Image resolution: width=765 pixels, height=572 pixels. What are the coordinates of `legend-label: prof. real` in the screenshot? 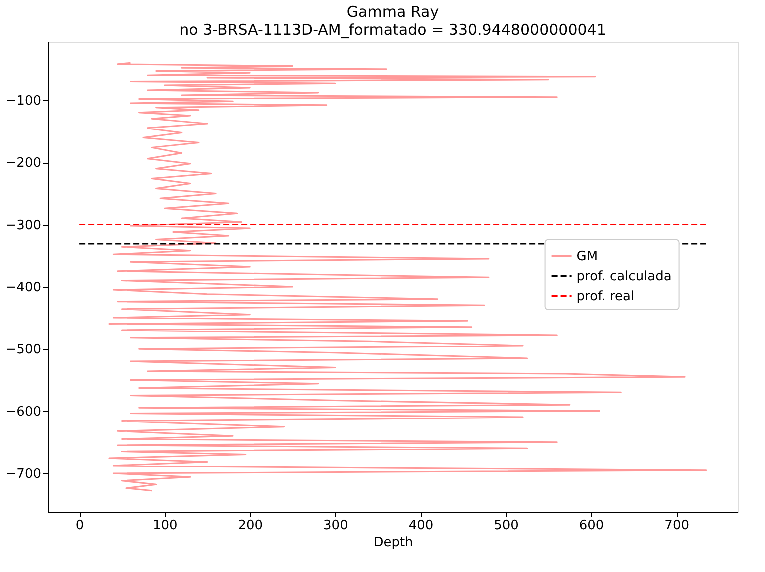 It's located at (605, 296).